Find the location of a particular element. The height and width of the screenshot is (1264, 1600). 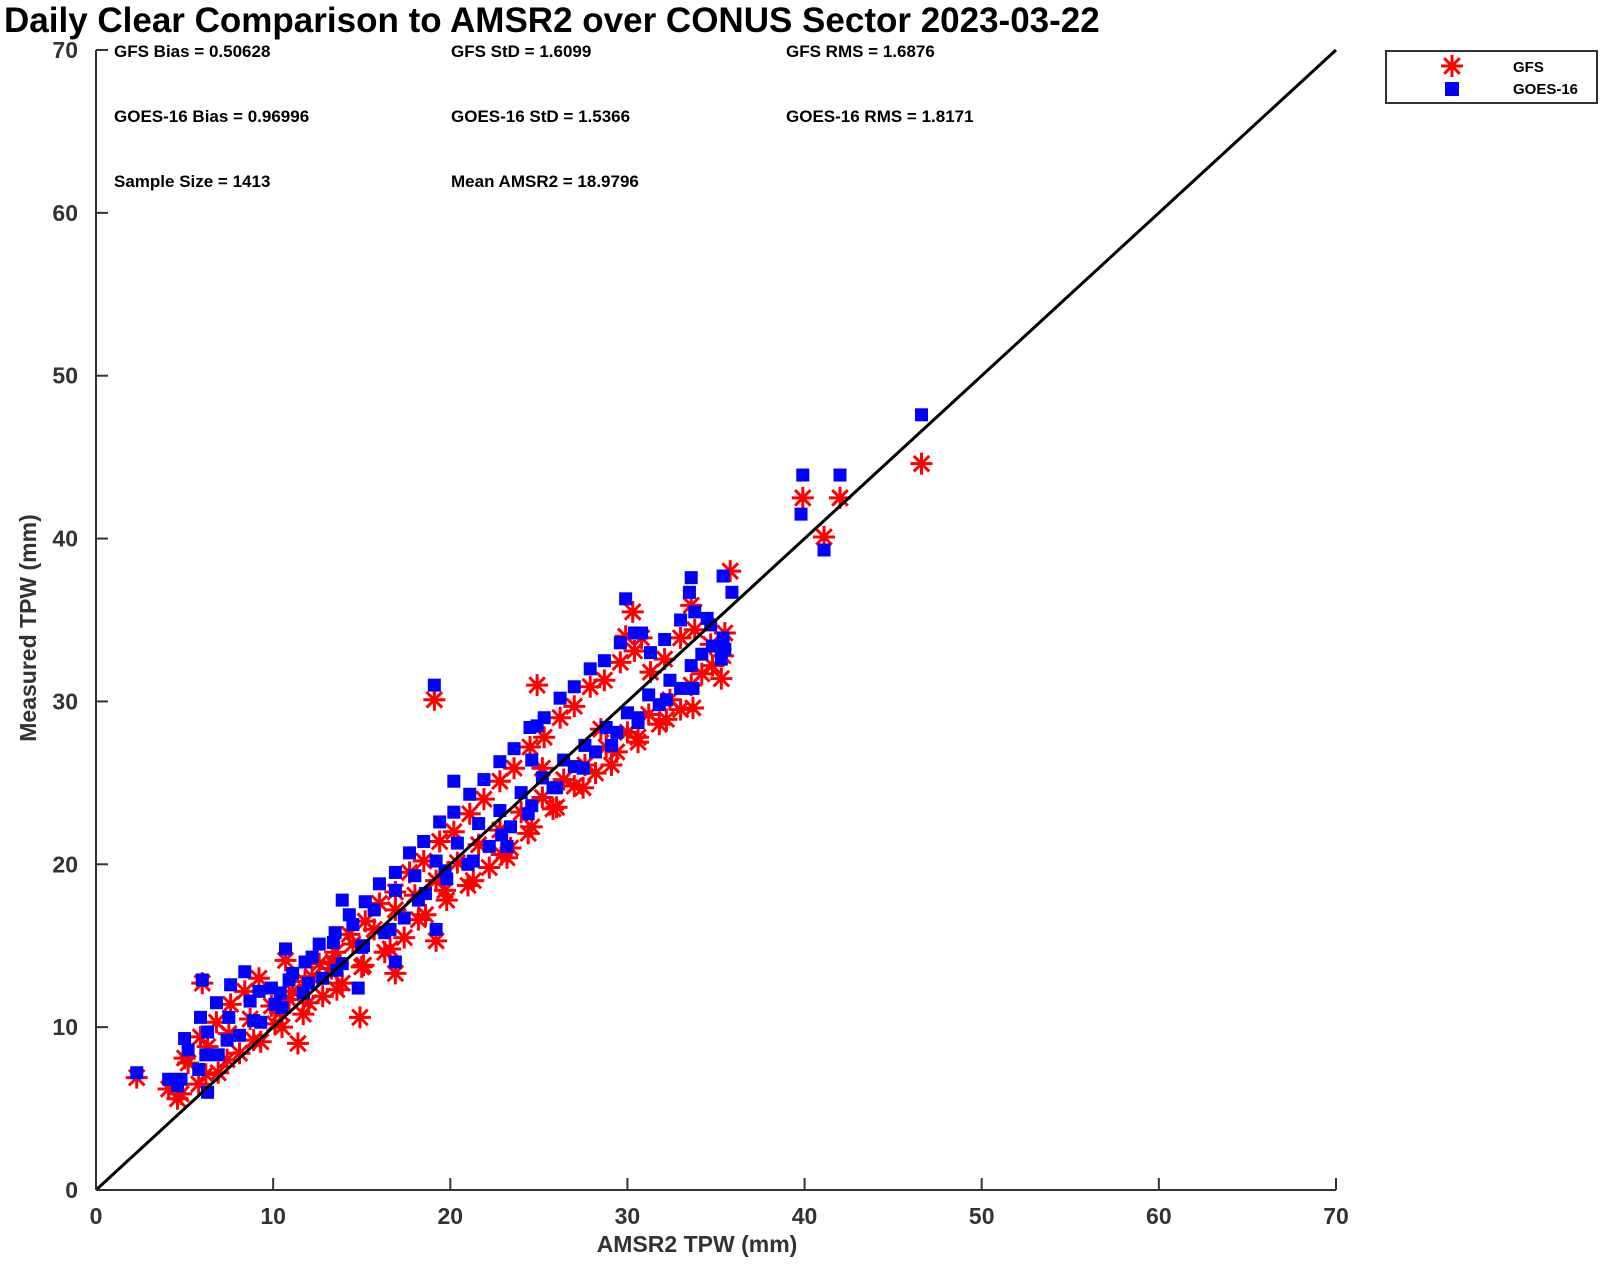

x-tick-label: 50 is located at coordinates (982, 1216).